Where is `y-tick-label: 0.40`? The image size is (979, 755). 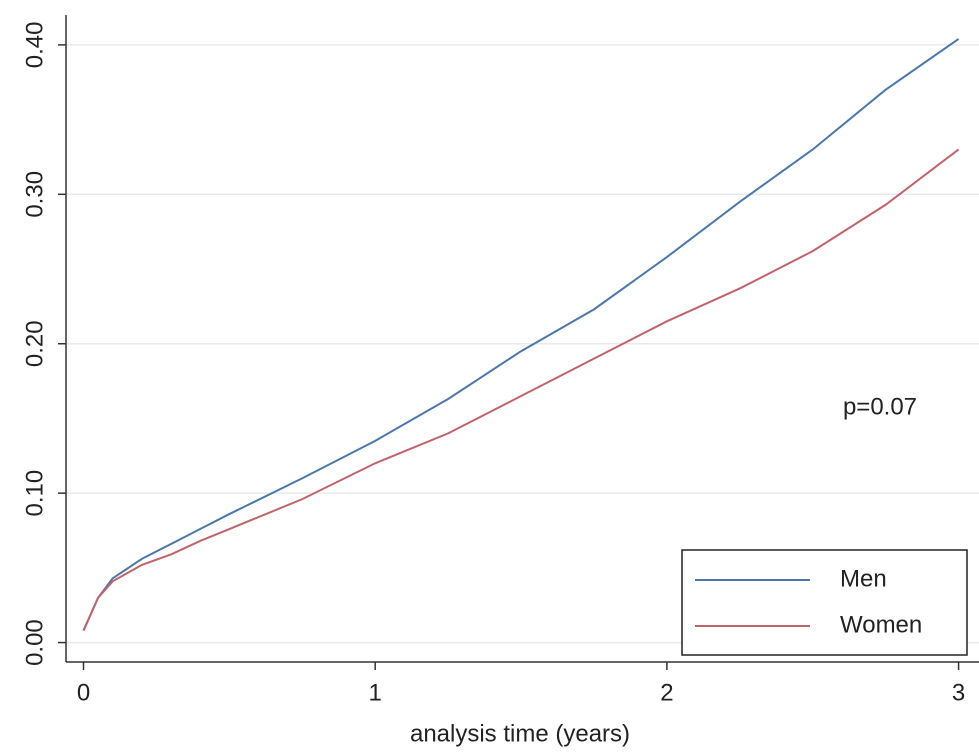 y-tick-label: 0.40 is located at coordinates (34, 45).